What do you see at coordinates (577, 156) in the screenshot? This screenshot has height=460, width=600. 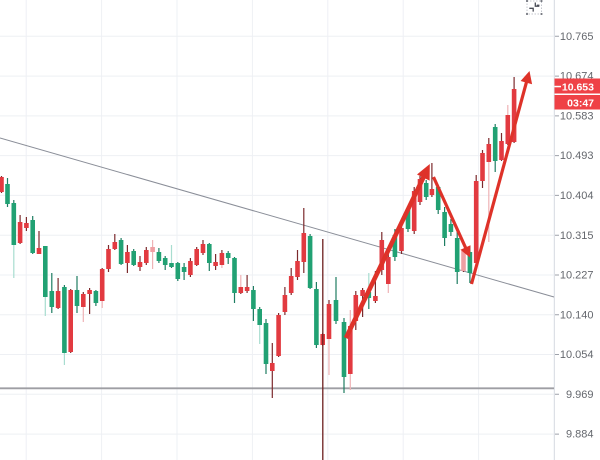 I see `svg-text: 10.493` at bounding box center [577, 156].